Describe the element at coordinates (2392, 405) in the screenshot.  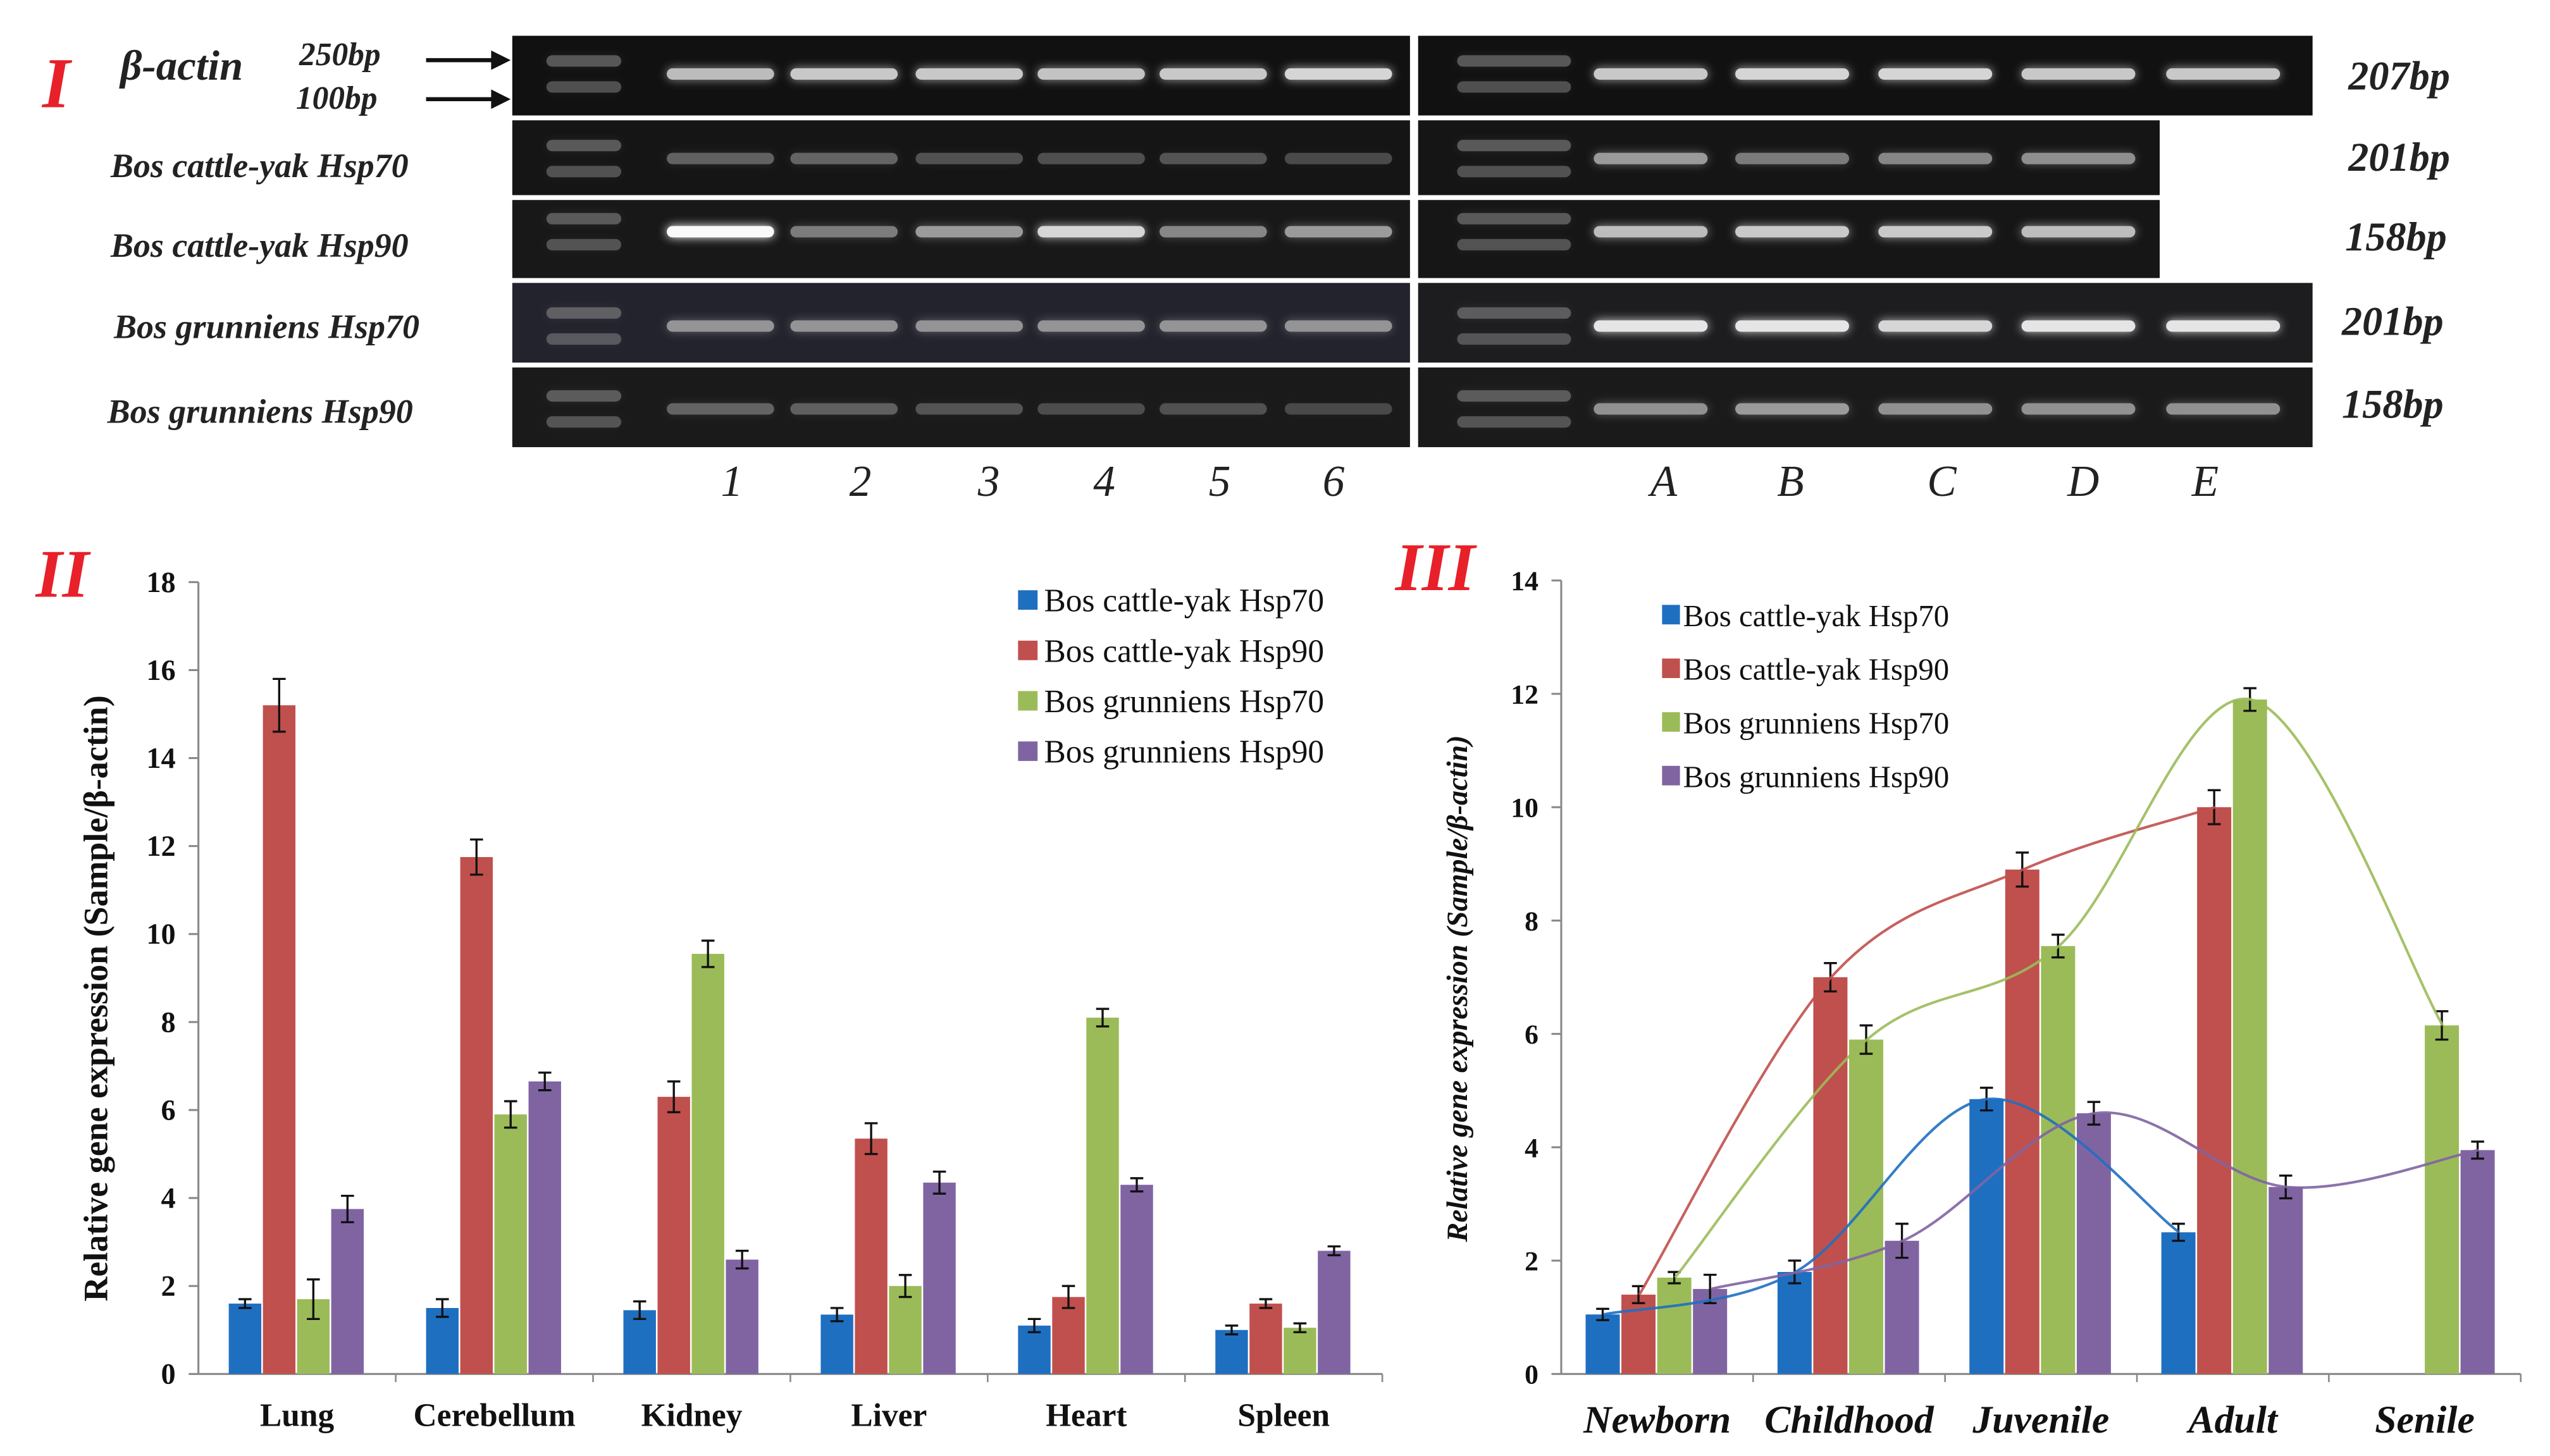
I see `size-label-bg-hsp90: 158bp` at that location.